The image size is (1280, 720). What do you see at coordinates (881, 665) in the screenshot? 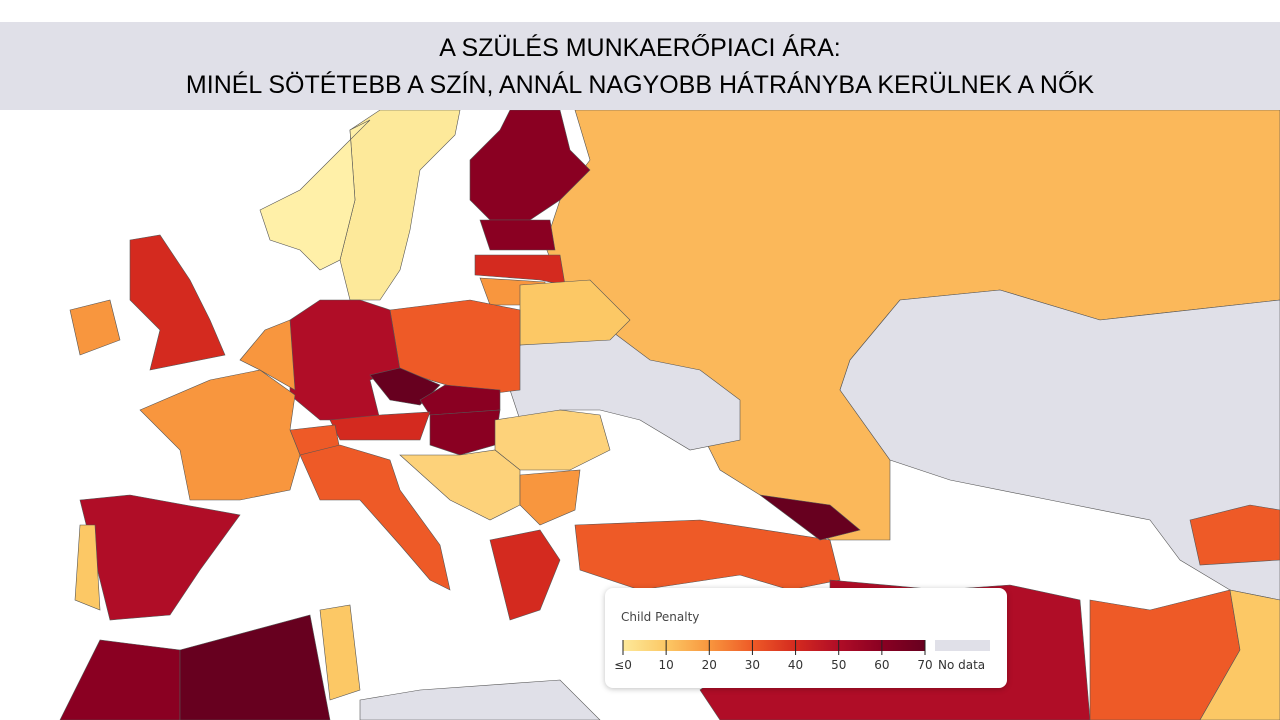
I see `tick-label: 60` at bounding box center [881, 665].